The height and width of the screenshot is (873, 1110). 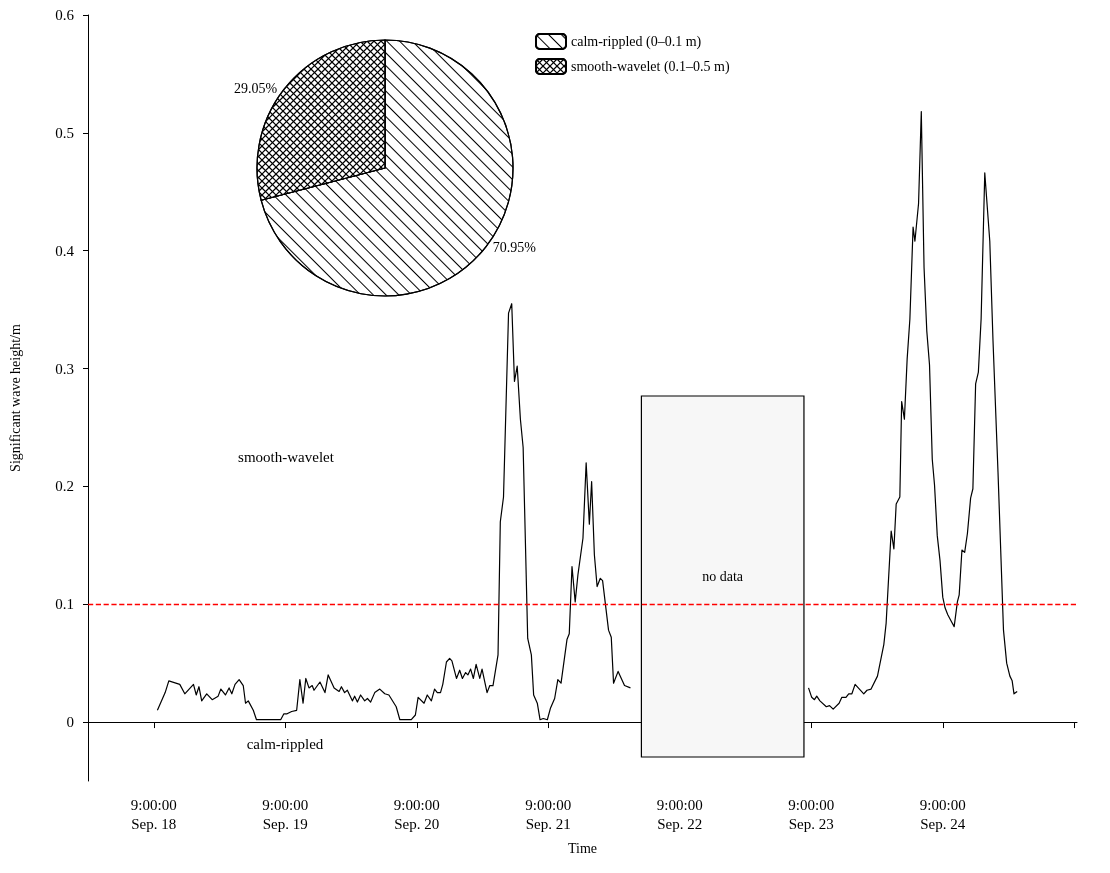 What do you see at coordinates (70, 722) in the screenshot?
I see `y-tick-label: 0` at bounding box center [70, 722].